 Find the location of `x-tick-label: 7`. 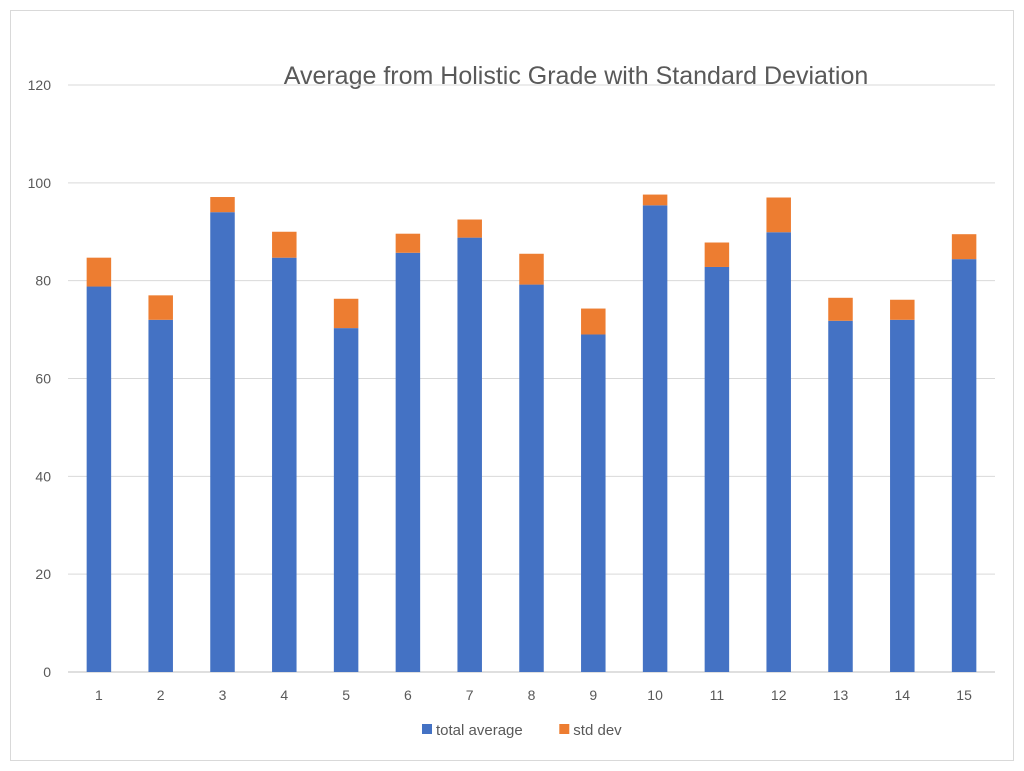

x-tick-label: 7 is located at coordinates (470, 695).